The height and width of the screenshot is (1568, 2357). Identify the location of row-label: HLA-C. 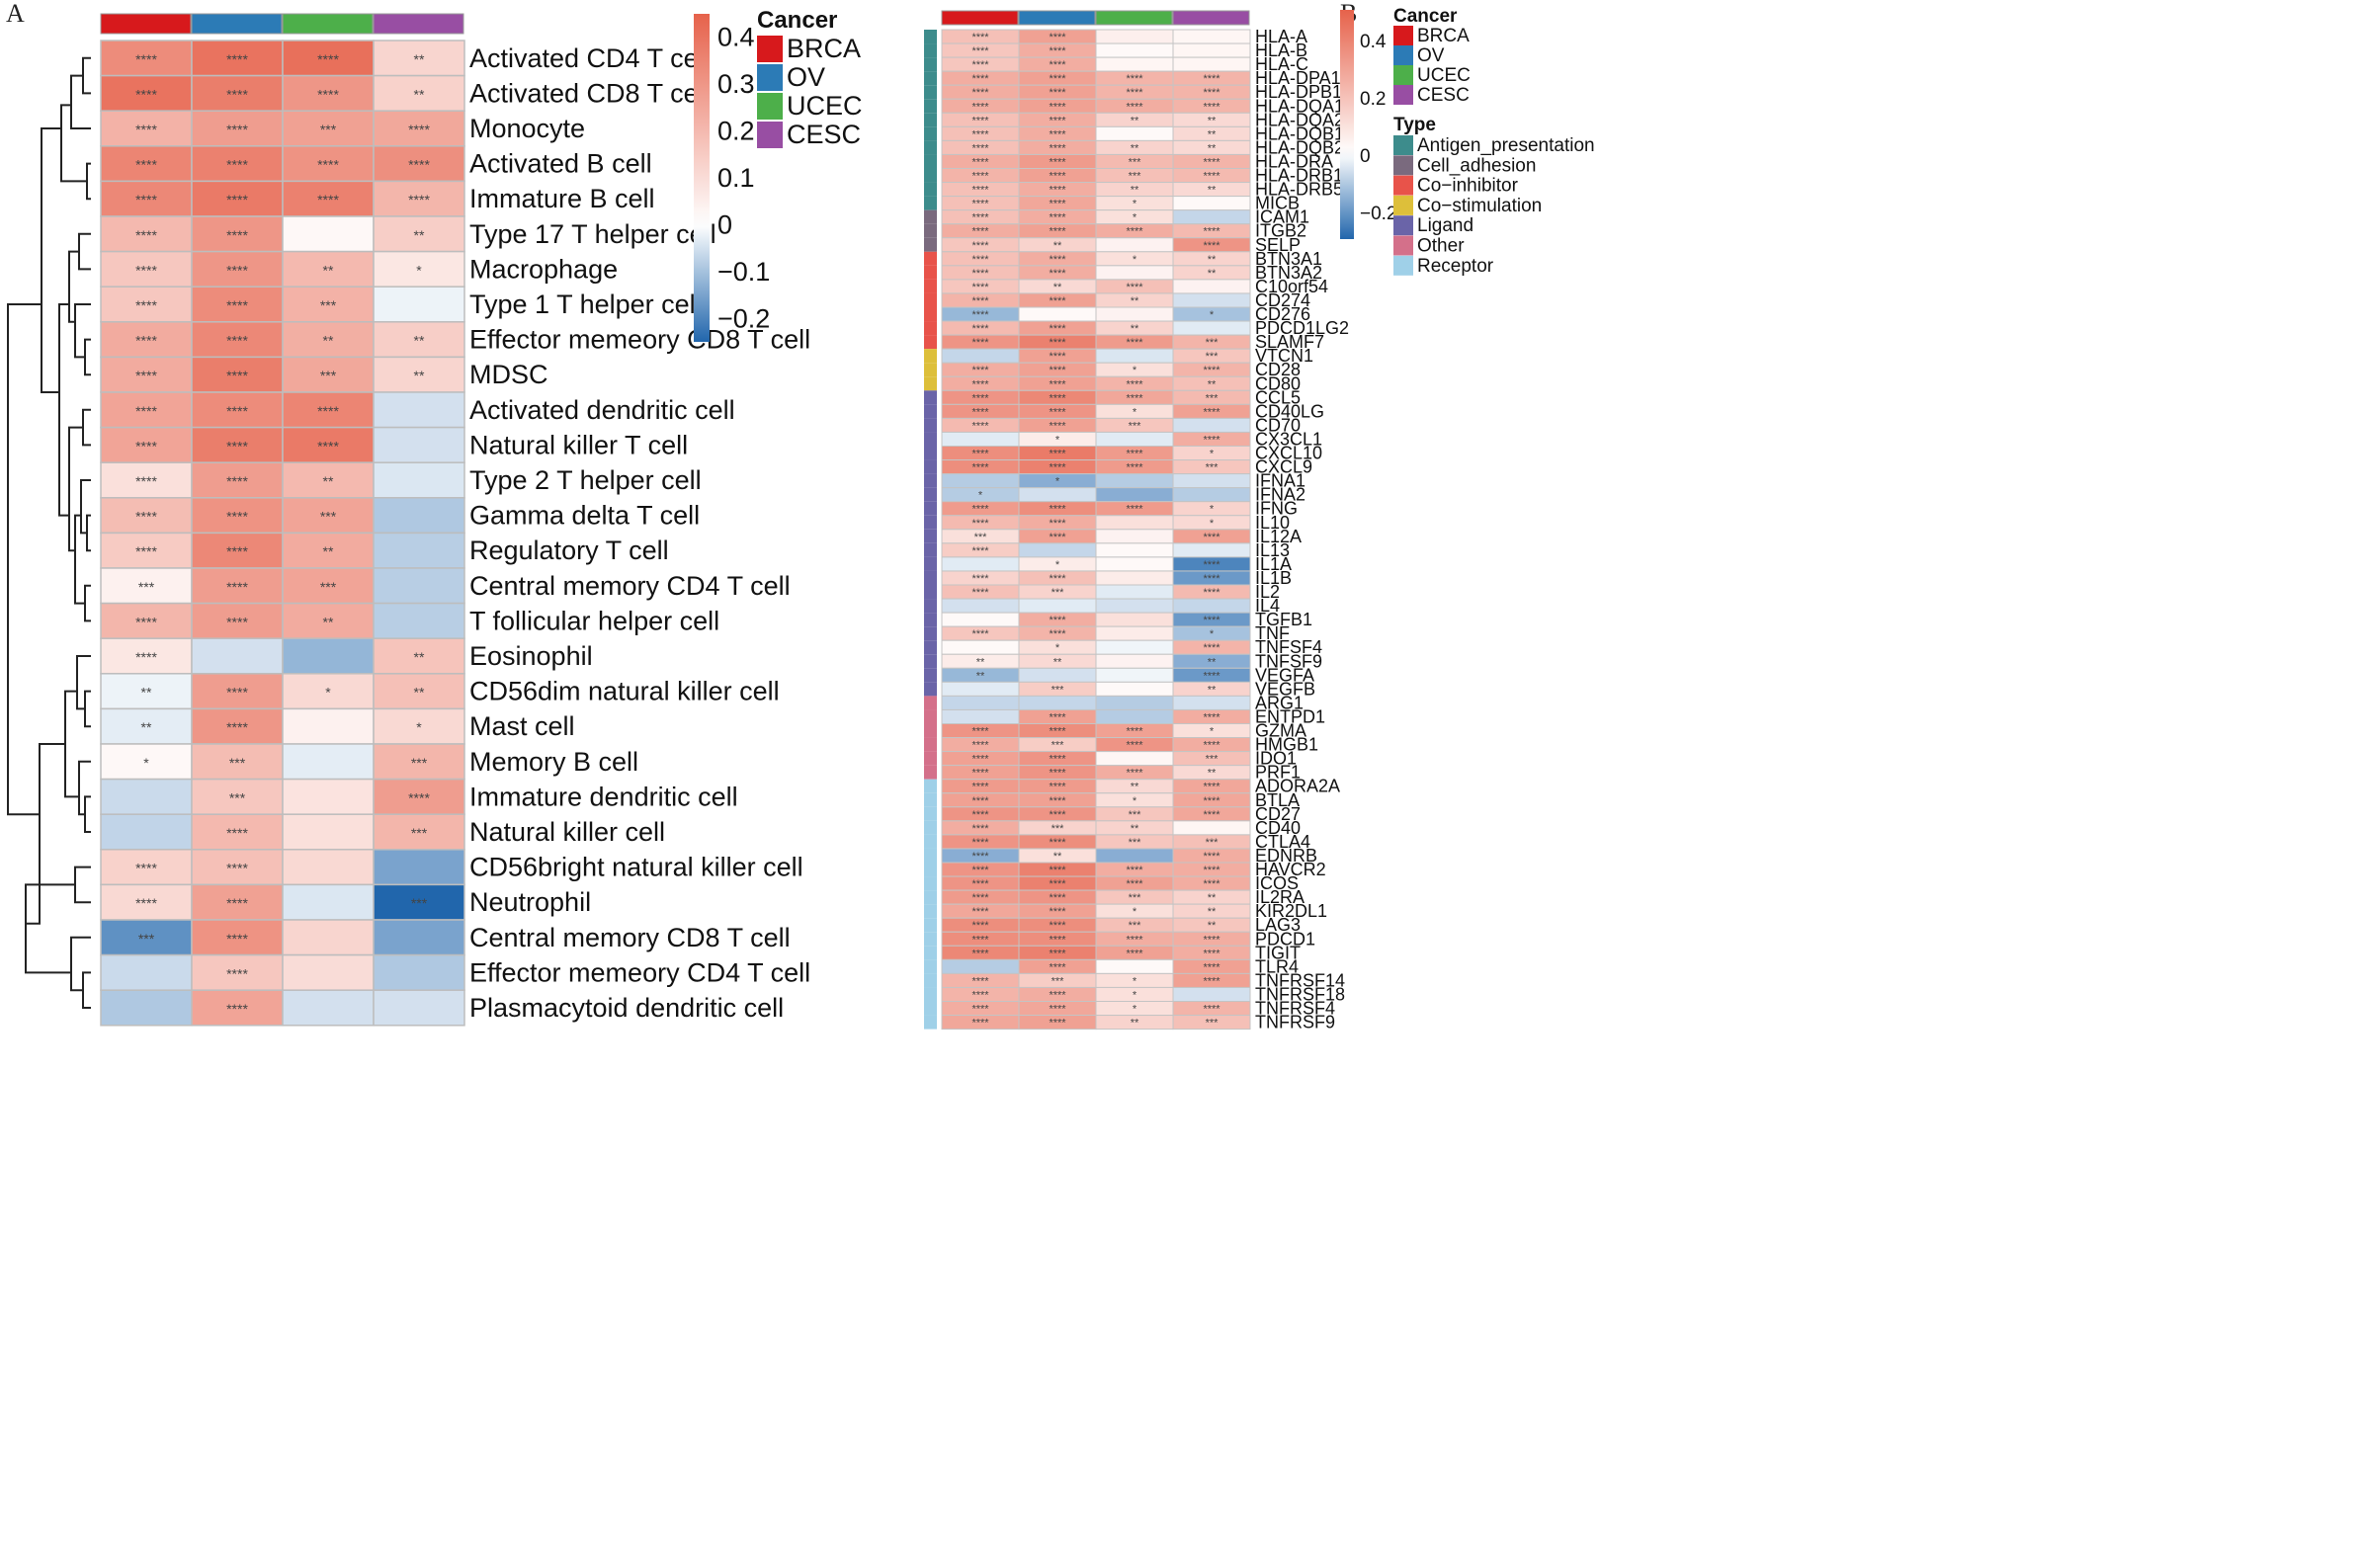
(1282, 64).